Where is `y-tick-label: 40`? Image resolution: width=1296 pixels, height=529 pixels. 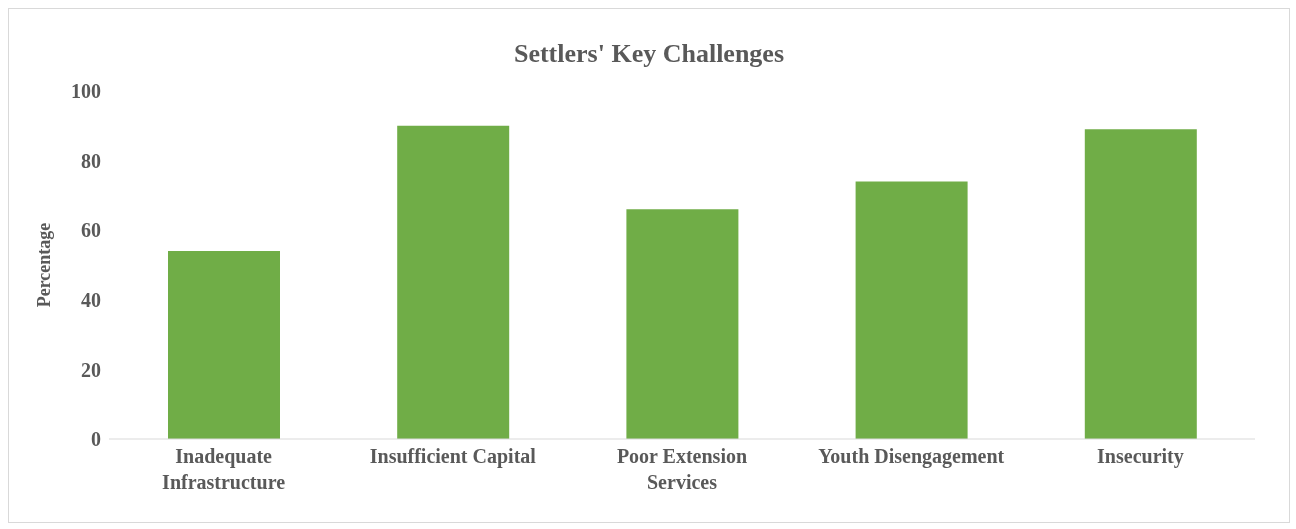 y-tick-label: 40 is located at coordinates (91, 299).